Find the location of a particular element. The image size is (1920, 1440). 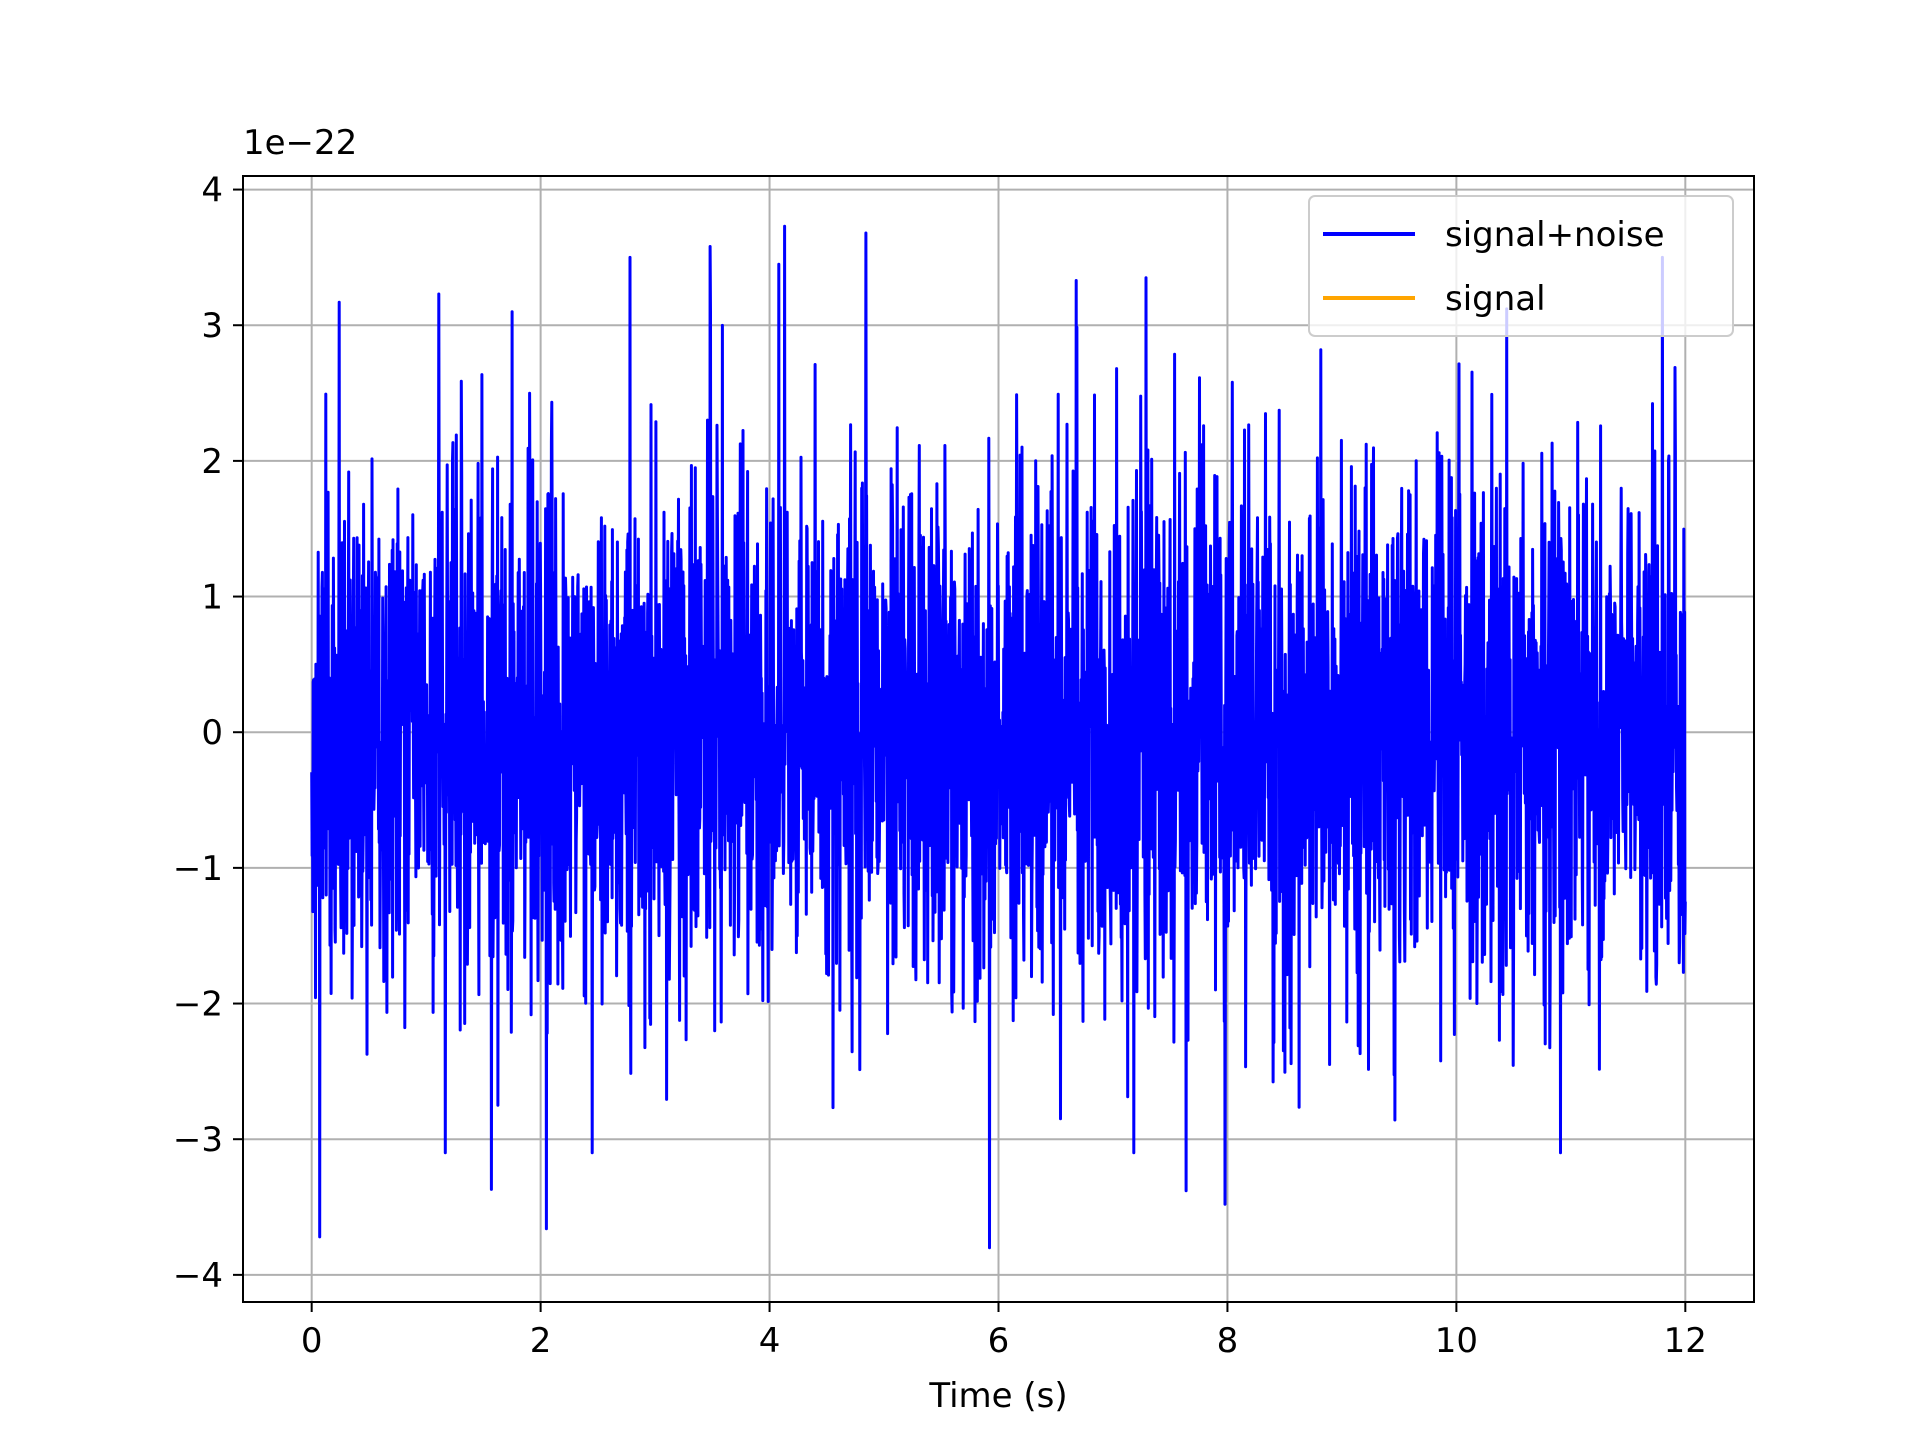

x-axis-label: Time (s) is located at coordinates (997, 1396).